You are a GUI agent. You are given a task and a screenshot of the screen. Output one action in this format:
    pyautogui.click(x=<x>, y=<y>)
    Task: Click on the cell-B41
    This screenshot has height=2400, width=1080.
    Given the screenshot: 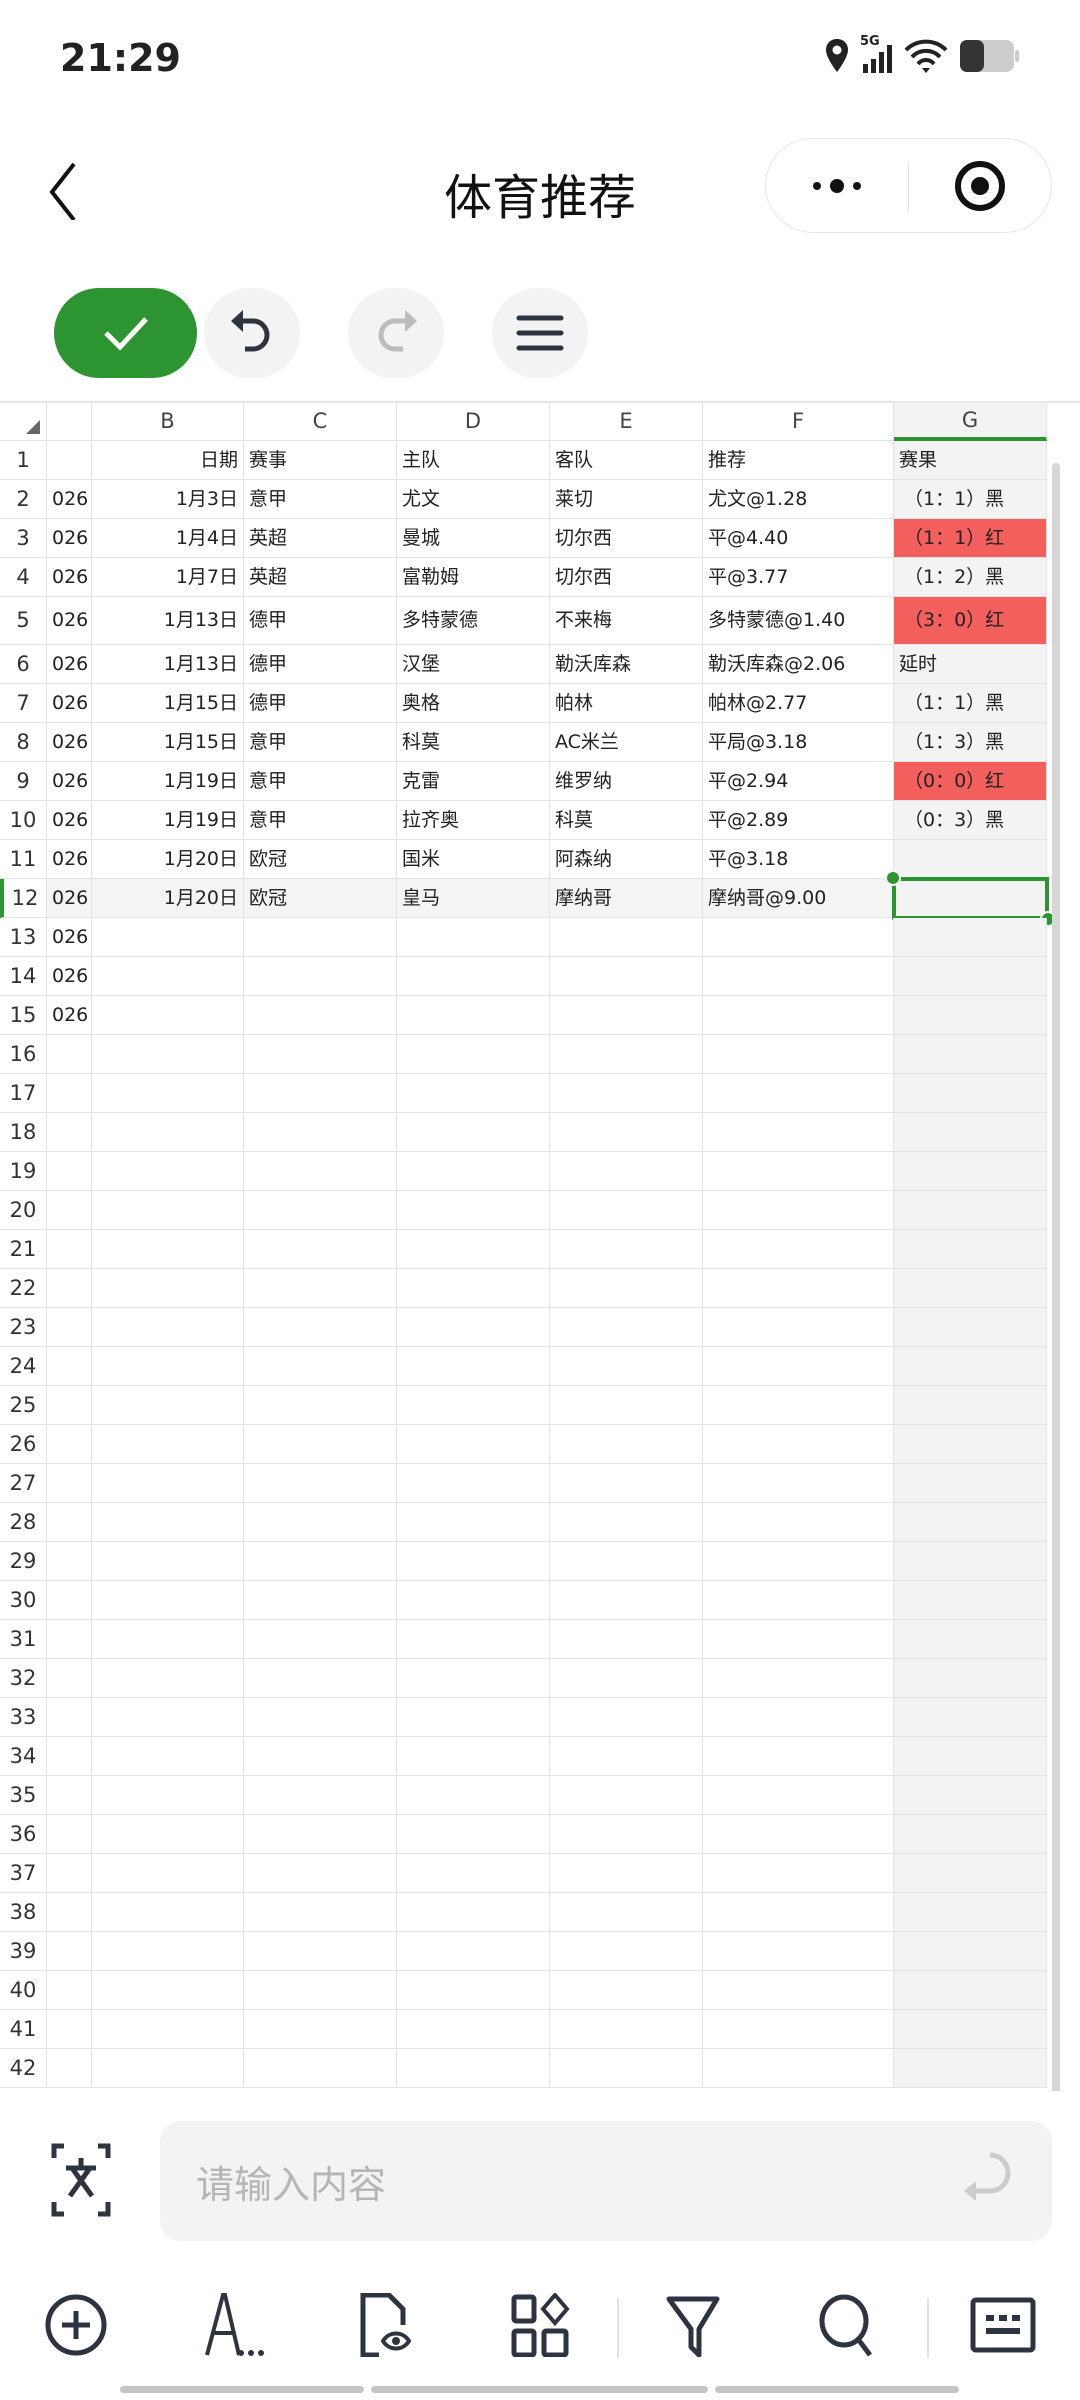 What is the action you would take?
    pyautogui.click(x=168, y=2029)
    